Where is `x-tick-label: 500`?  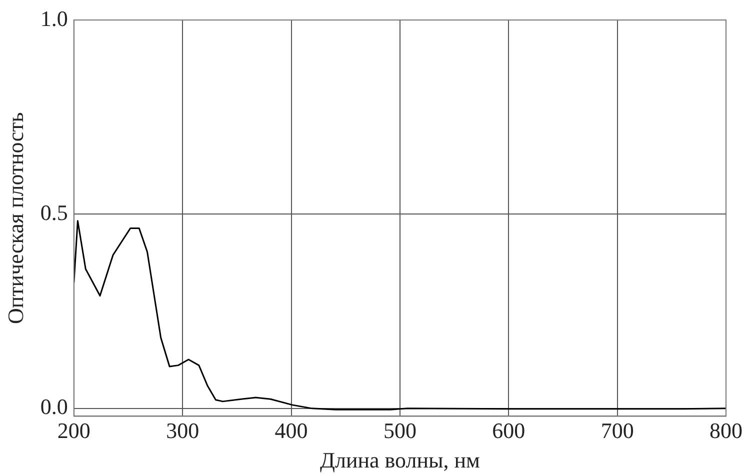 x-tick-label: 500 is located at coordinates (399, 431).